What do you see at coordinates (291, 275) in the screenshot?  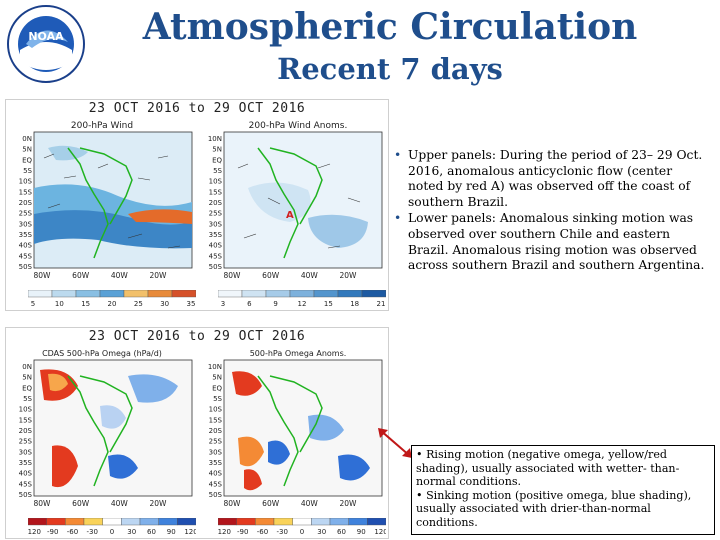 I see `wind-anom-lon-axis: 80W 60W 40W 20W` at bounding box center [291, 275].